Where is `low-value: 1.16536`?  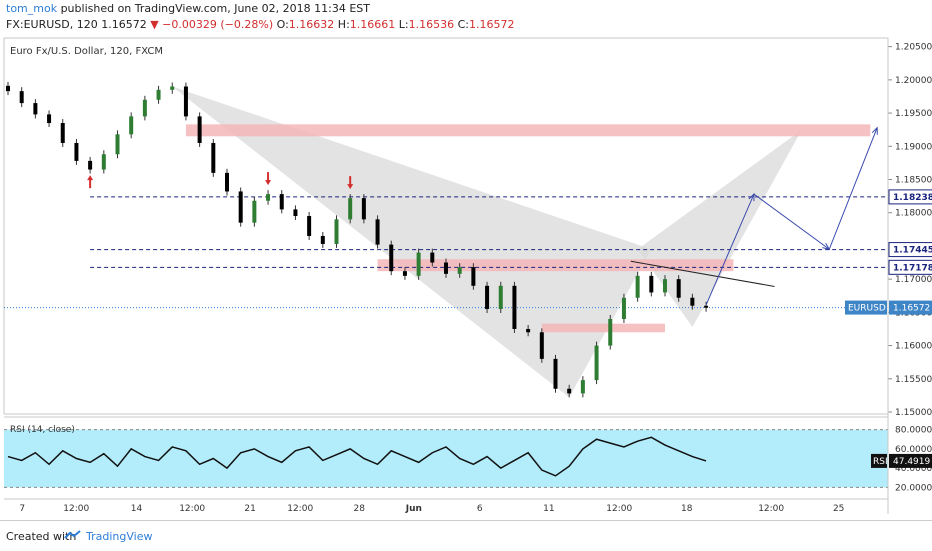 low-value: 1.16536 is located at coordinates (431, 24).